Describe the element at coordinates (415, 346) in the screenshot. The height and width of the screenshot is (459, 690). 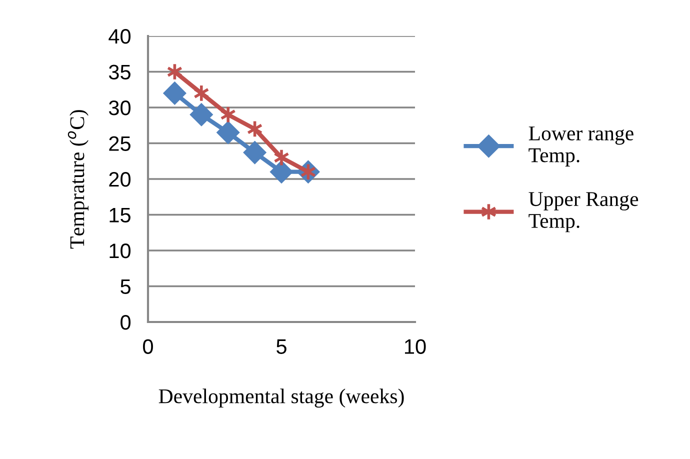
I see `x-tick-label: 10` at that location.